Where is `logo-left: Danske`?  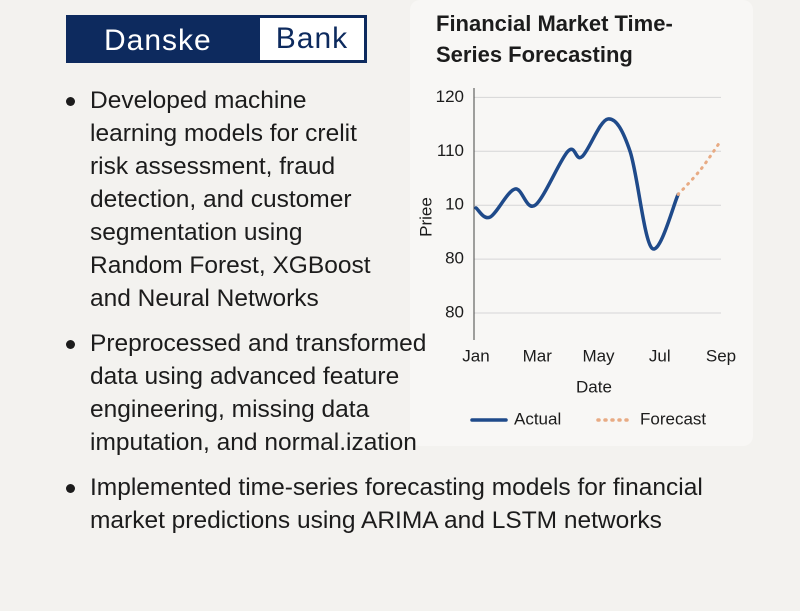
logo-left: Danske is located at coordinates (158, 40).